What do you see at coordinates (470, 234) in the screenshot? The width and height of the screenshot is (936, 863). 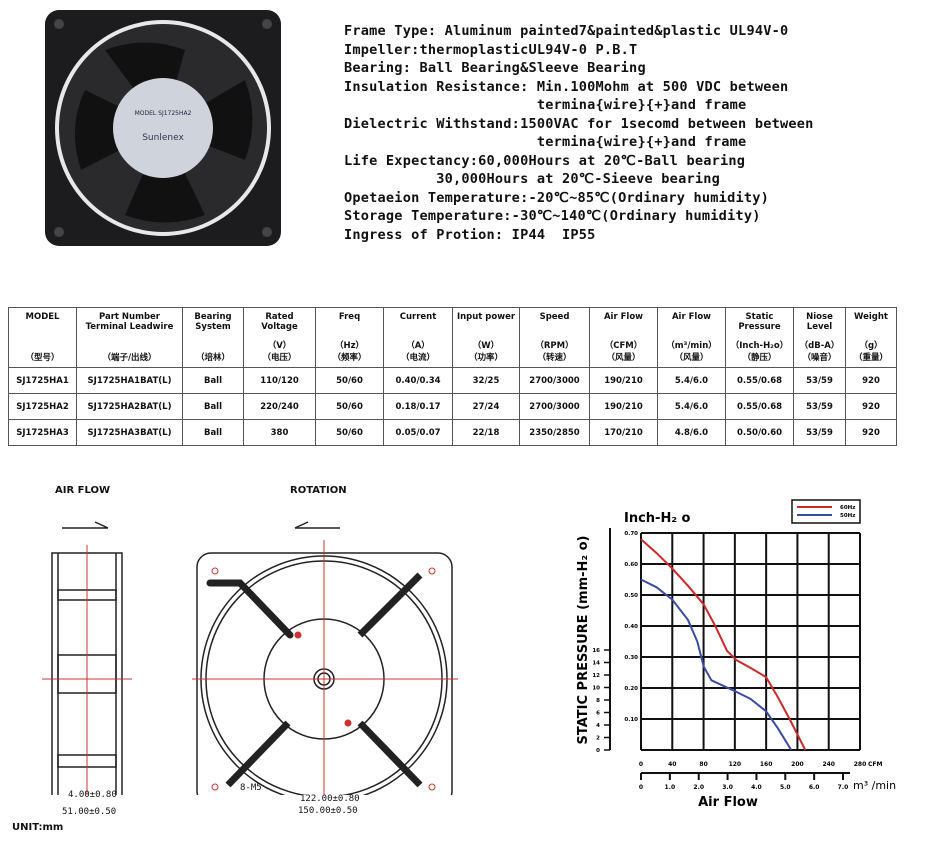 I see `spec-line: Ingress of Protion: IP44 IP55` at bounding box center [470, 234].